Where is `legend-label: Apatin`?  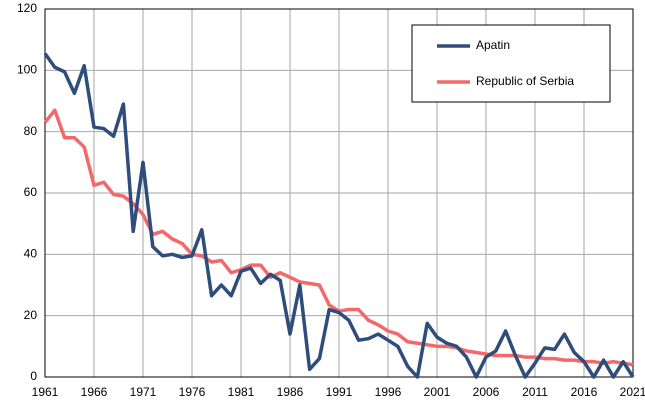 legend-label: Apatin is located at coordinates (493, 45).